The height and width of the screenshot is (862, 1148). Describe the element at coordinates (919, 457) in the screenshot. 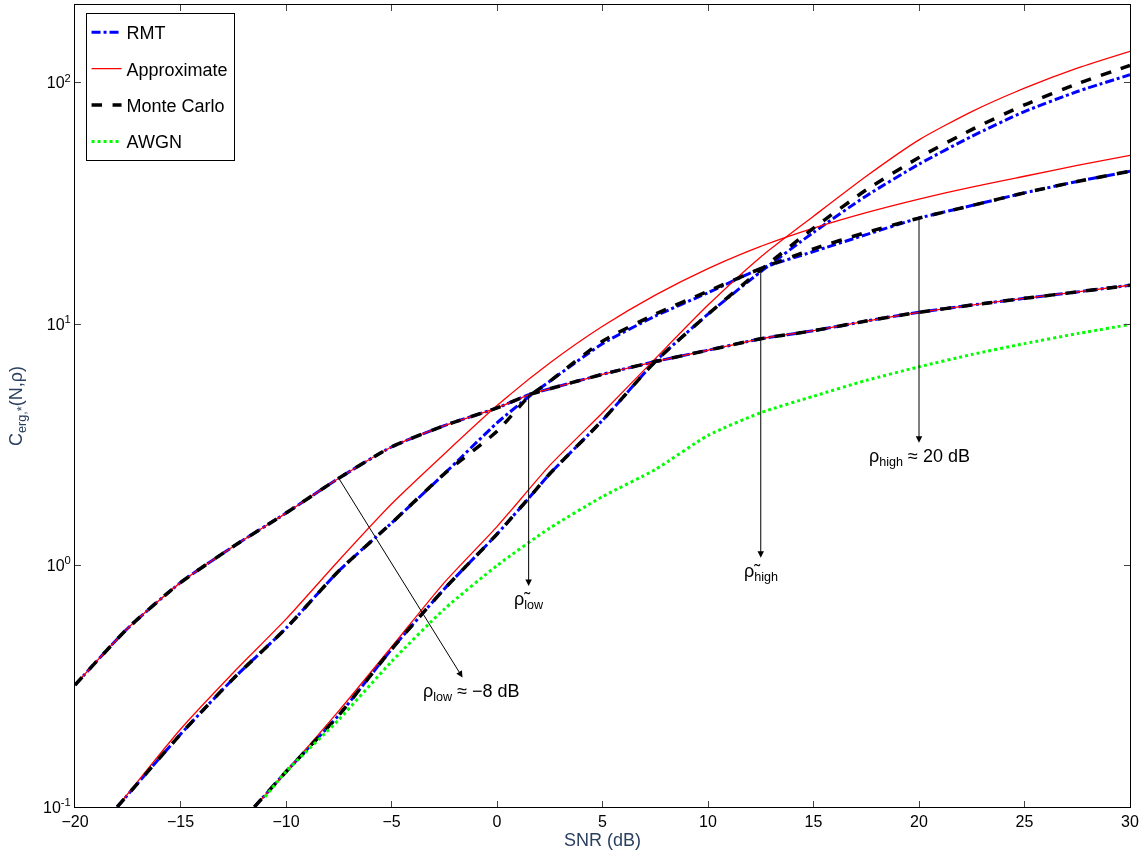

I see `annotation: ρ$_{high}$ ≈ 20 dB` at that location.